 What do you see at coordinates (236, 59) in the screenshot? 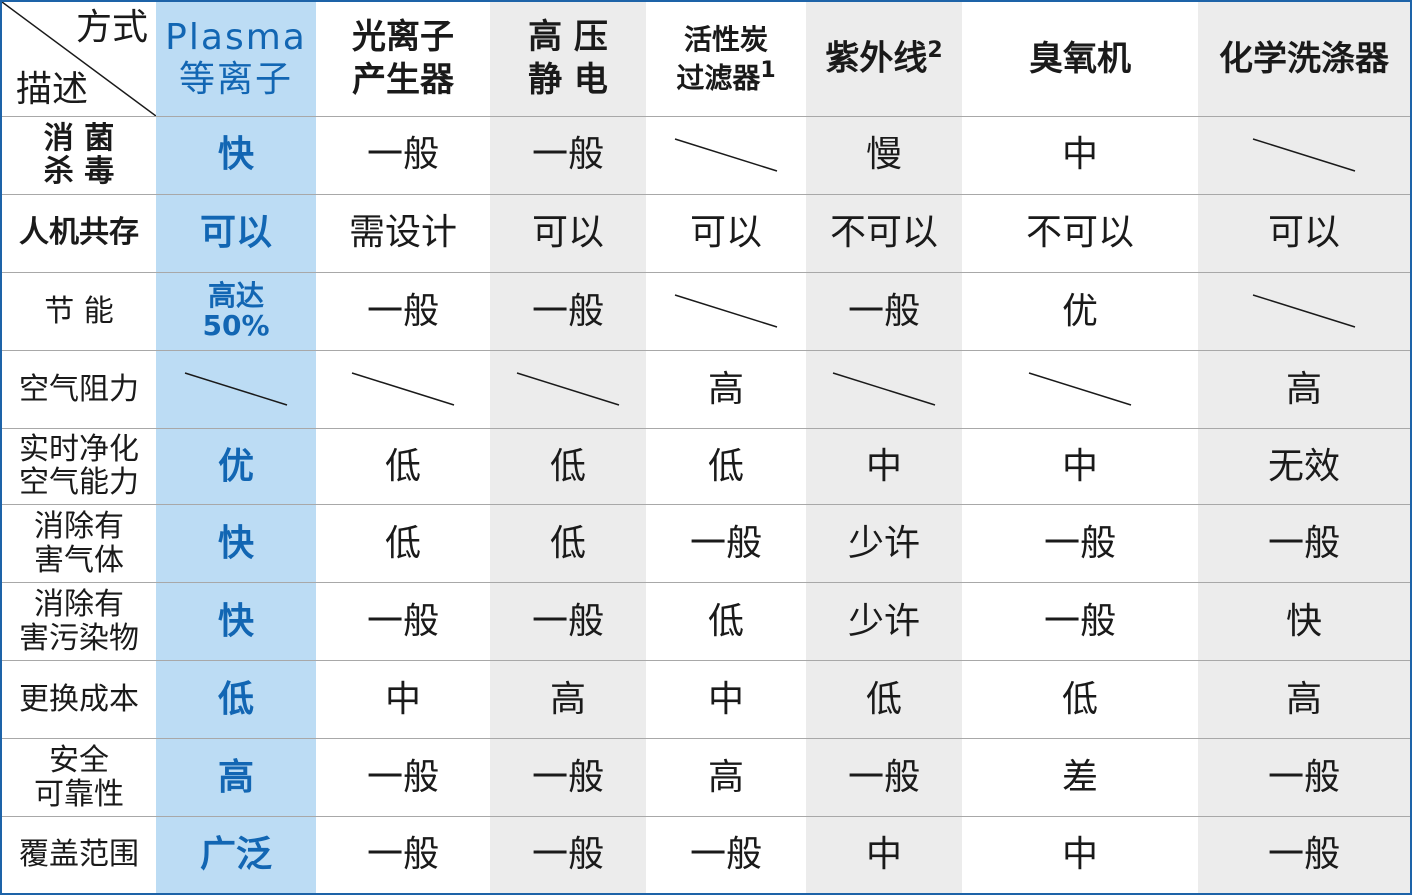
I see `header-plasma: Plasma 等离子` at bounding box center [236, 59].